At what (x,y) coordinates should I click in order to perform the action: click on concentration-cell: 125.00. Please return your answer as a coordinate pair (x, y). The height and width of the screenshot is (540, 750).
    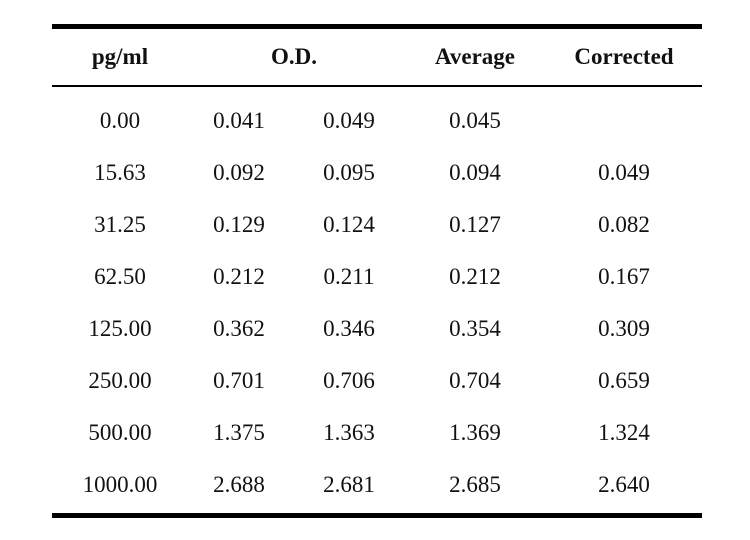
    Looking at the image, I should click on (120, 328).